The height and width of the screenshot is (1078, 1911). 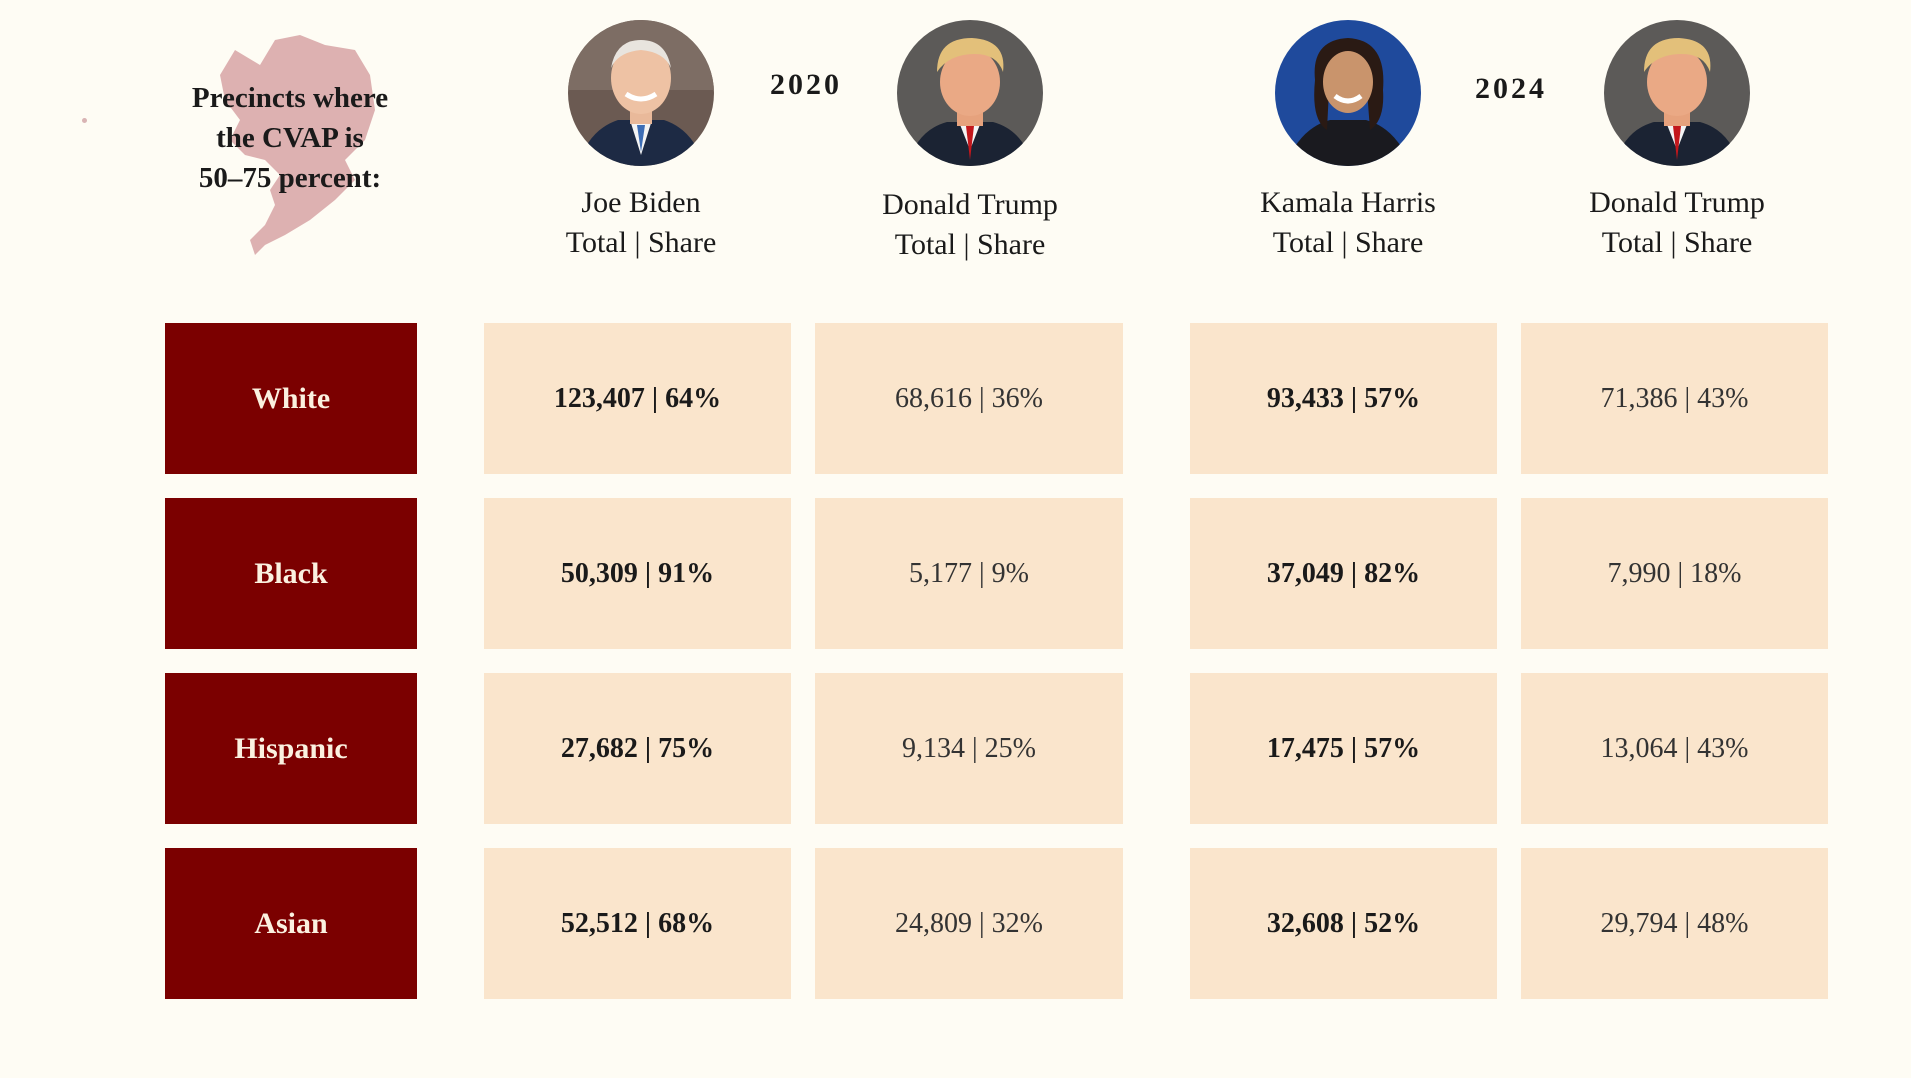 I want to click on table-cell: 5,177 | 9%, so click(x=969, y=573).